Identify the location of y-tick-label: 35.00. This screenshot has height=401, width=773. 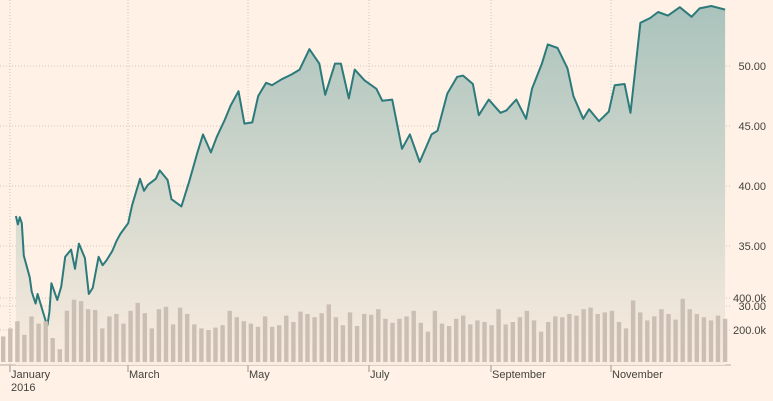
(752, 247).